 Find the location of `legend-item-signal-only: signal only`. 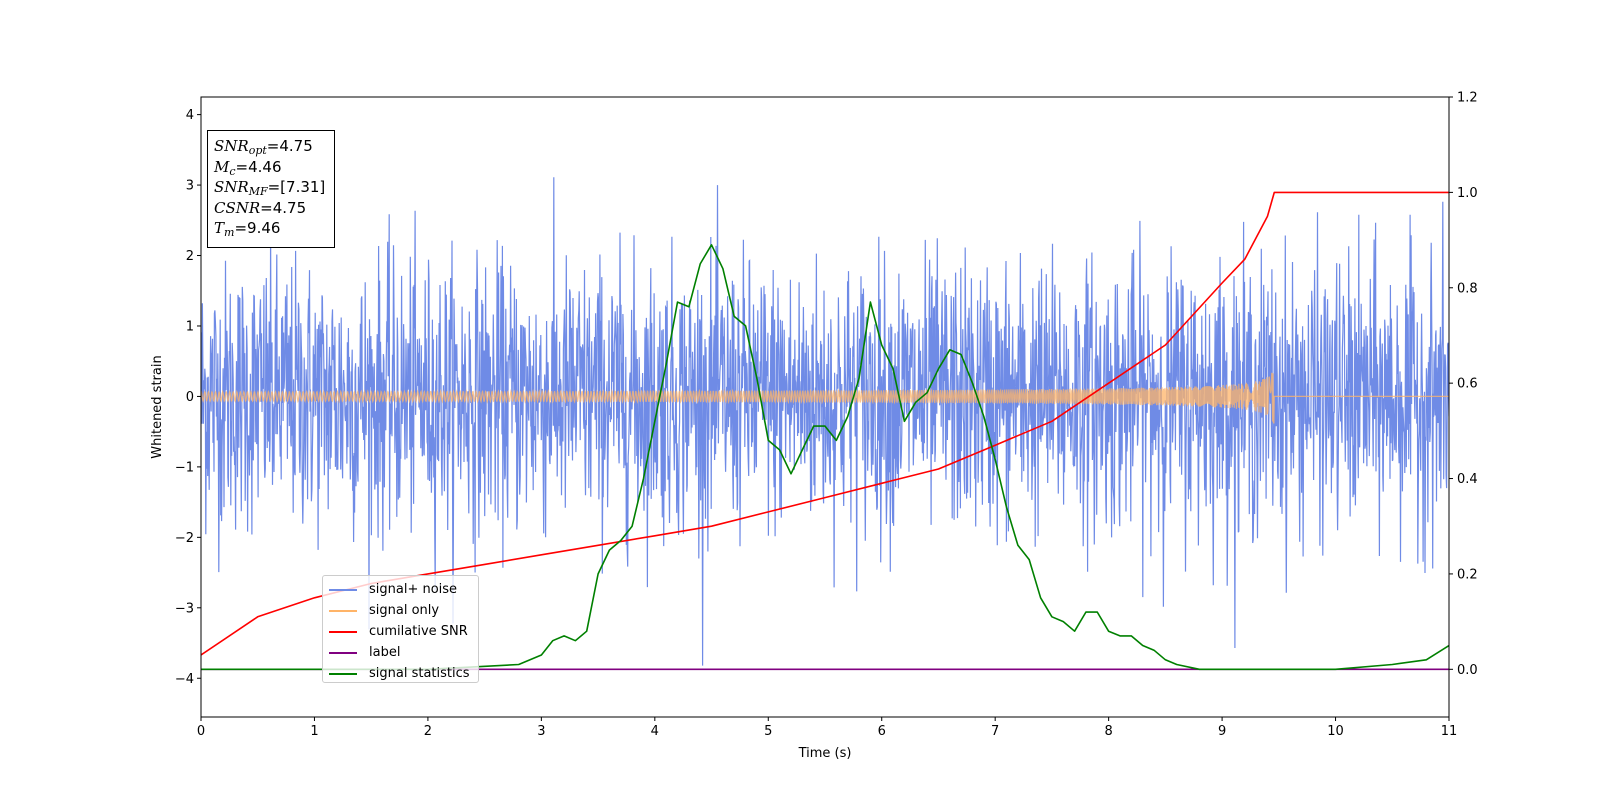

legend-item-signal-only: signal only is located at coordinates (400, 610).